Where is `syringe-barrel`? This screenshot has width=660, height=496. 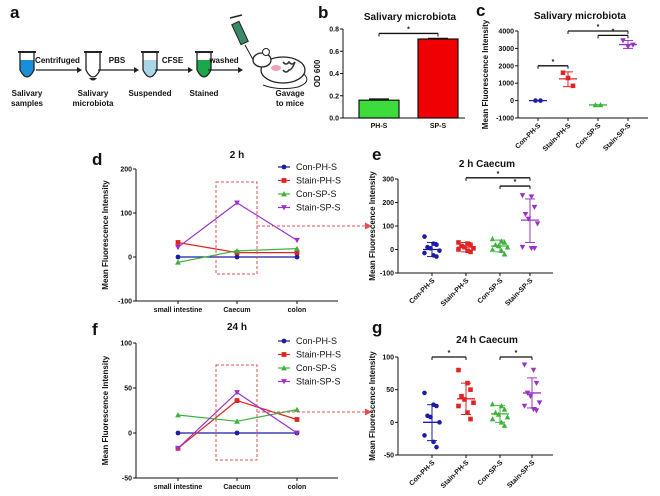 syringe-barrel is located at coordinates (240, 33).